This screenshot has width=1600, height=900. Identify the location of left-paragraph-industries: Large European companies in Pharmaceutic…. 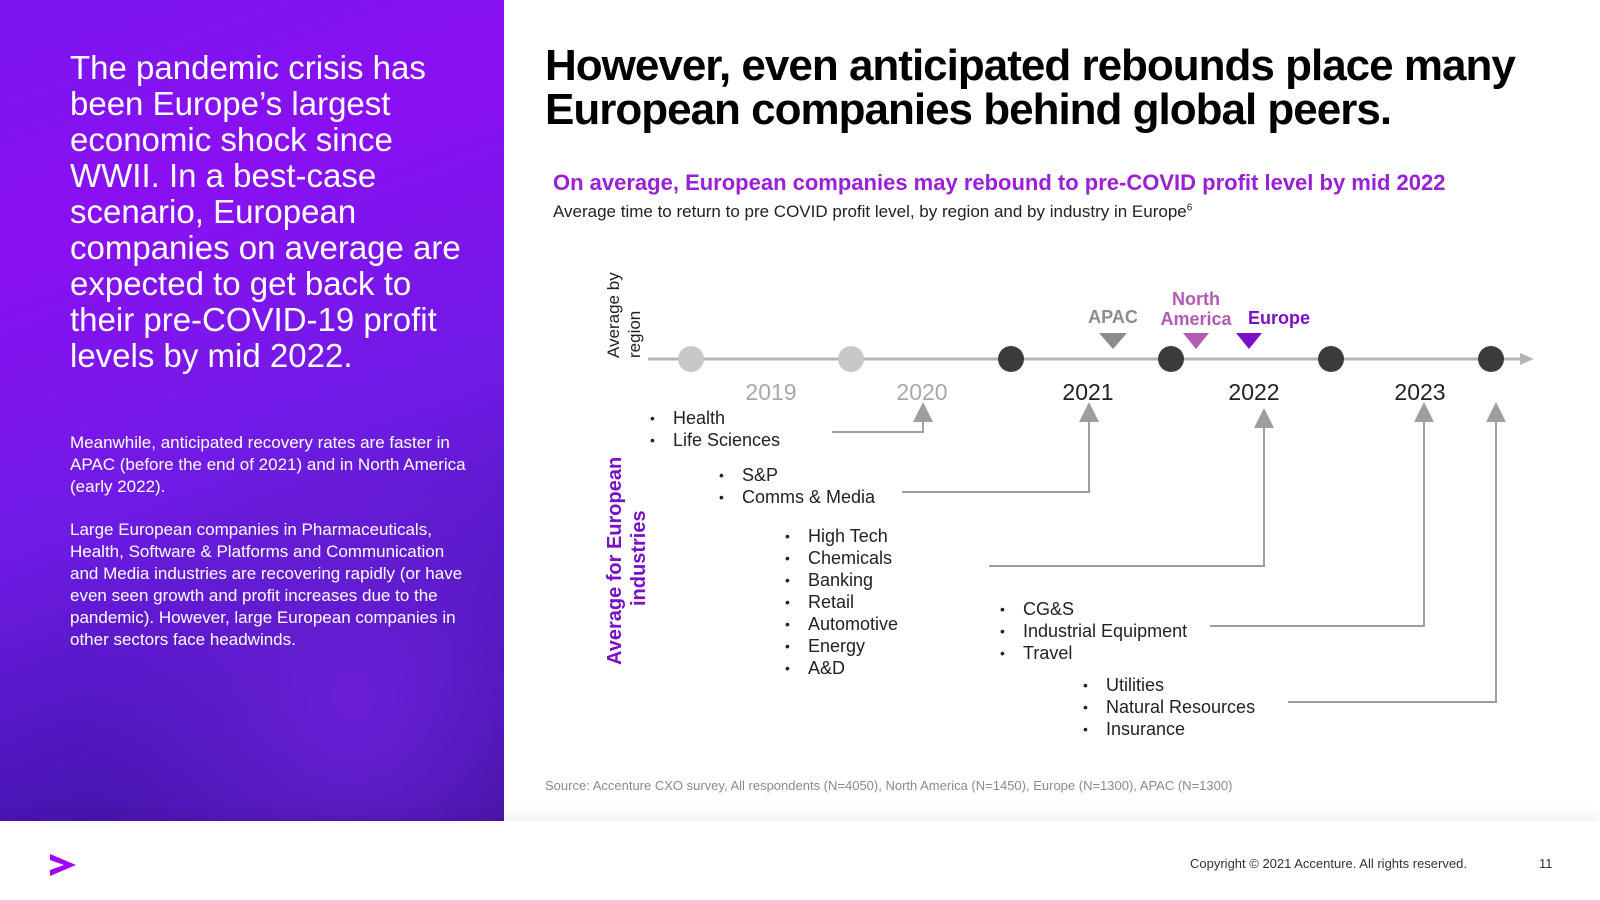
(266, 584).